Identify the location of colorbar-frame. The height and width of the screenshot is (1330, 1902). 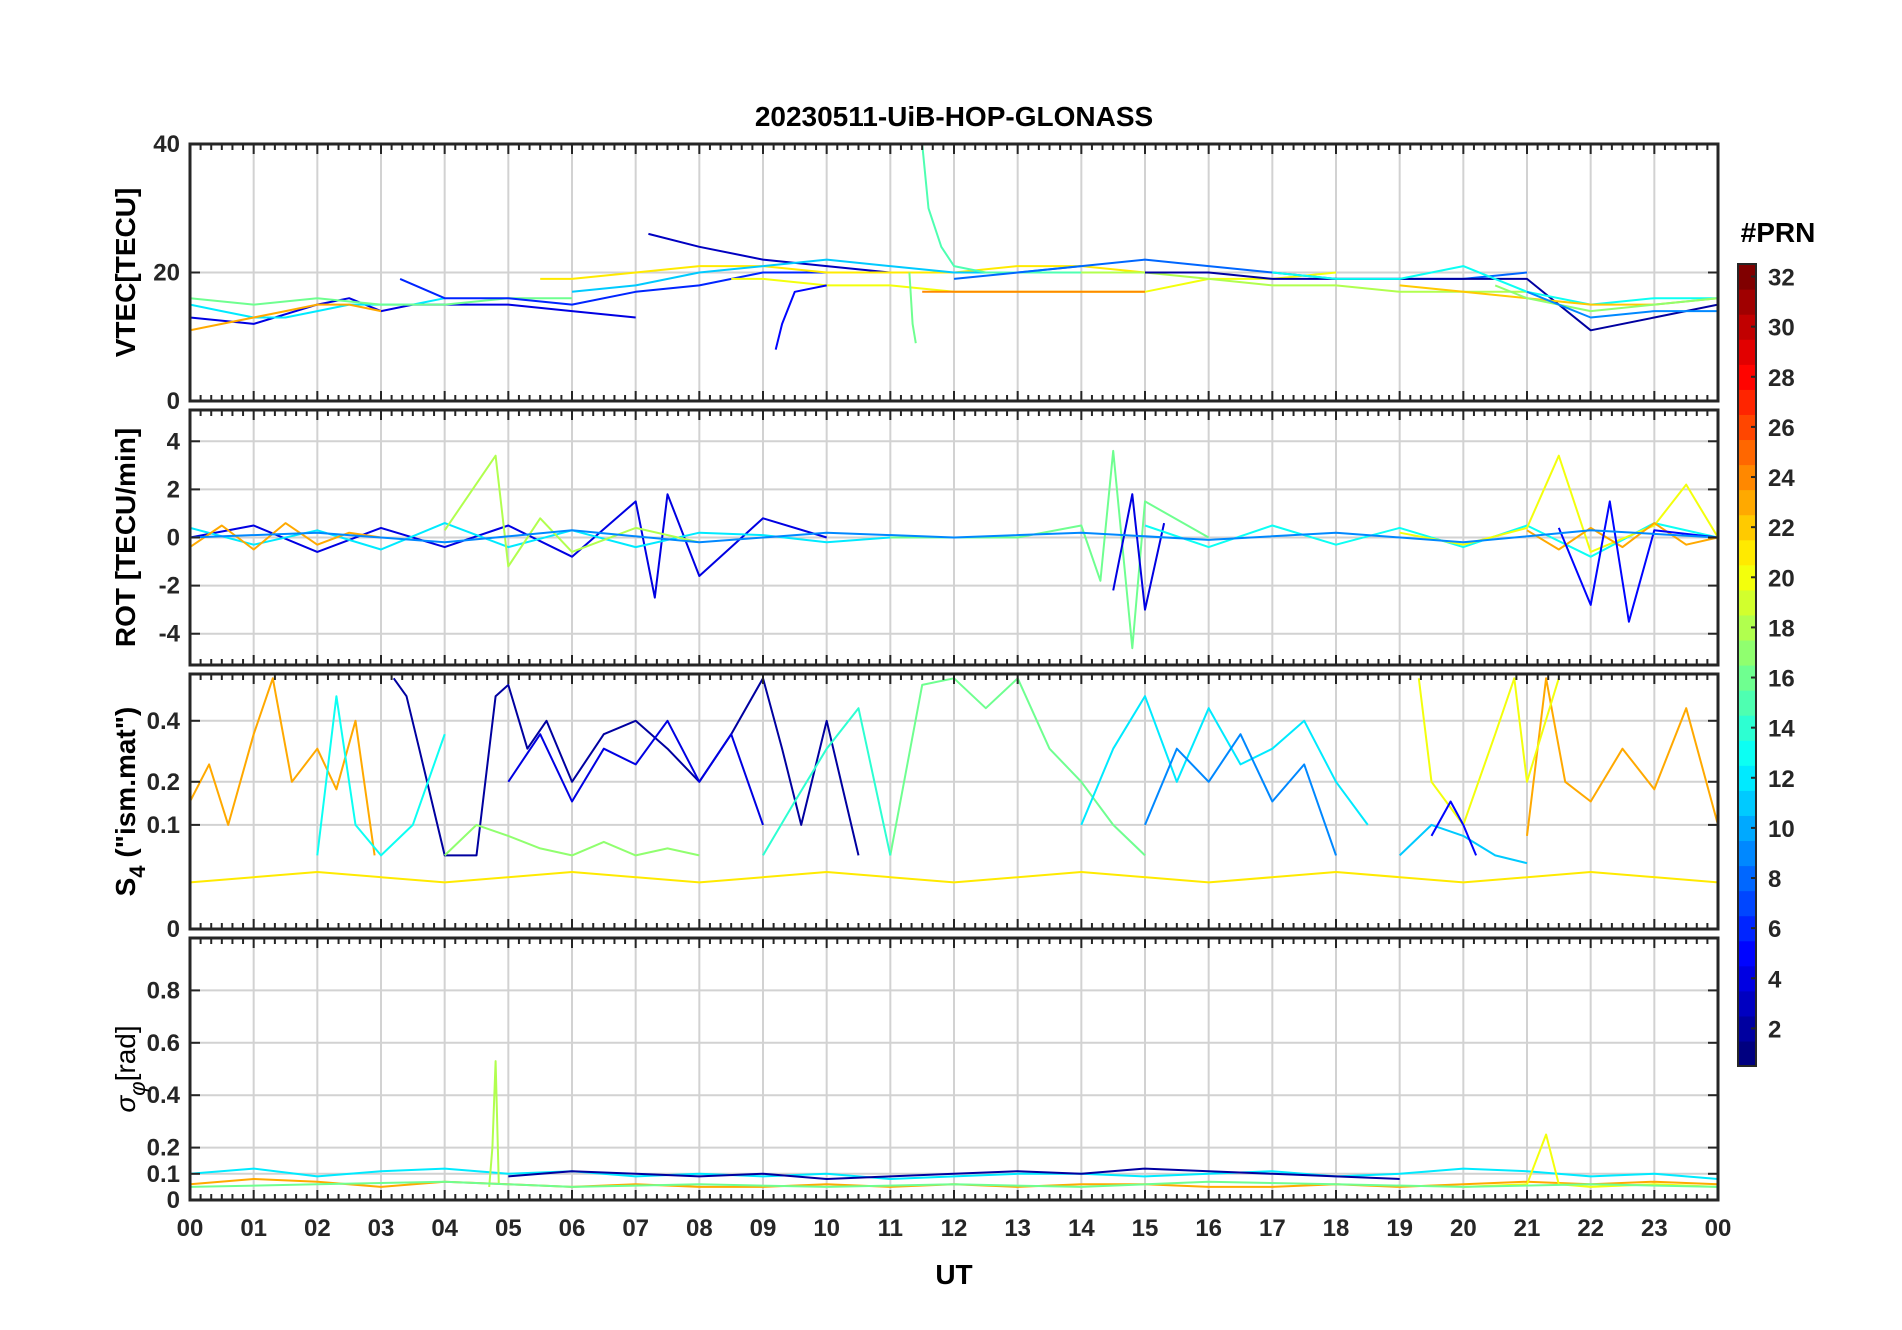
(1747, 665).